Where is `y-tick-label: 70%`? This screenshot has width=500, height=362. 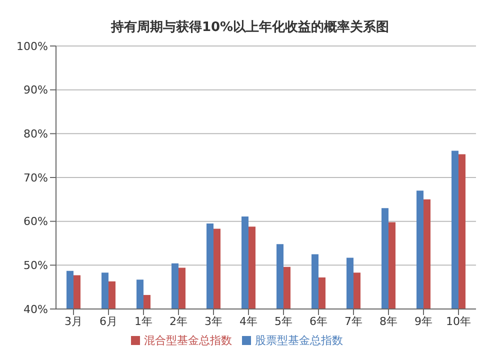 y-tick-label: 70% is located at coordinates (36, 177).